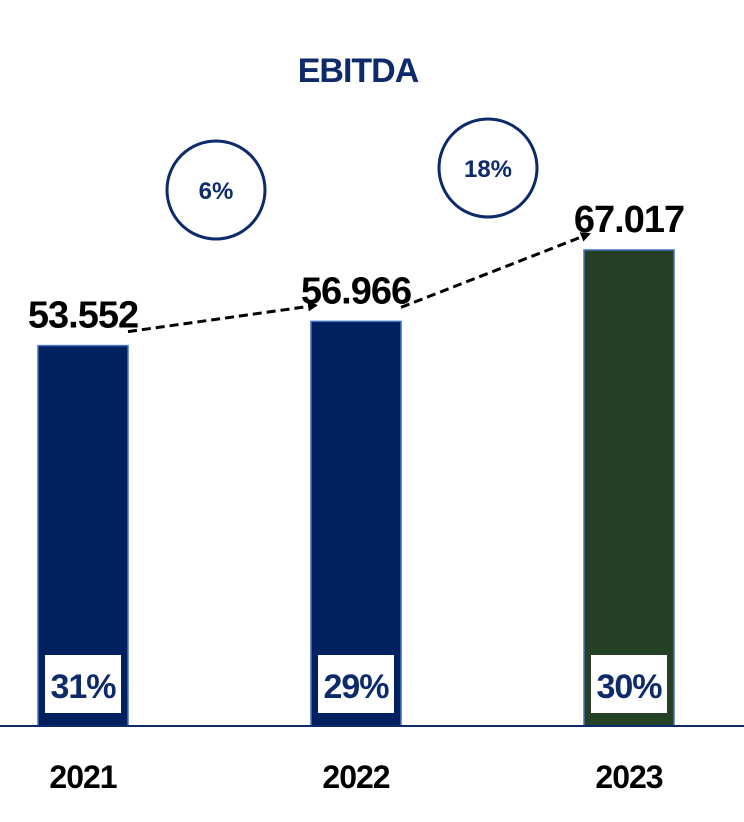 The width and height of the screenshot is (744, 822). What do you see at coordinates (358, 71) in the screenshot?
I see `chart-title: EBITDA` at bounding box center [358, 71].